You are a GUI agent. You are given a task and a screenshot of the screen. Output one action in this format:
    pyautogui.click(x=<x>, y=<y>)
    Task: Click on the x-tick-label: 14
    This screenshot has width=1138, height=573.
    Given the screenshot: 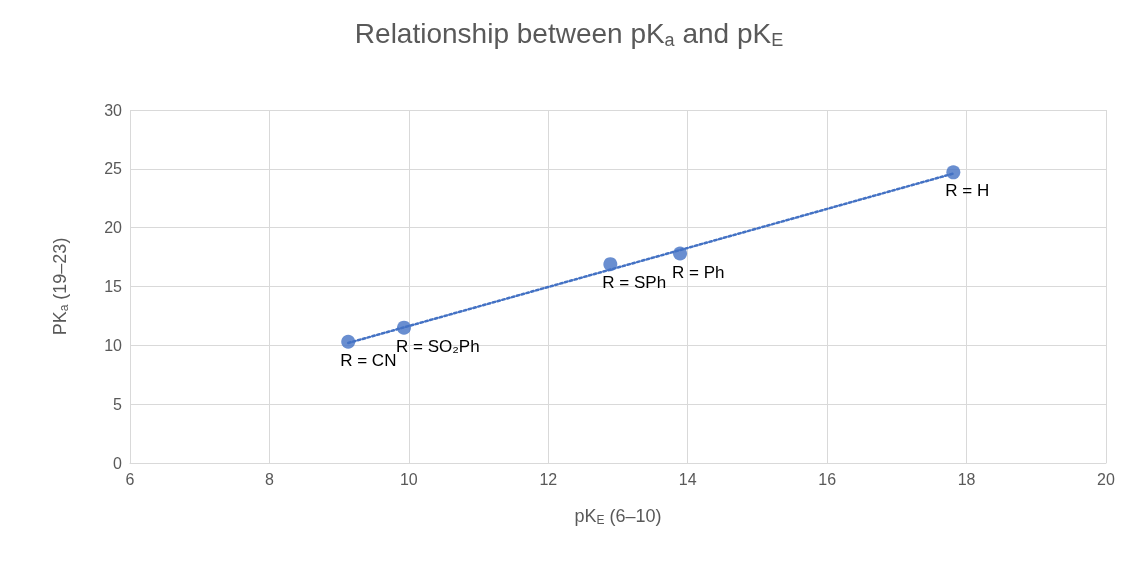 What is the action you would take?
    pyautogui.click(x=687, y=479)
    